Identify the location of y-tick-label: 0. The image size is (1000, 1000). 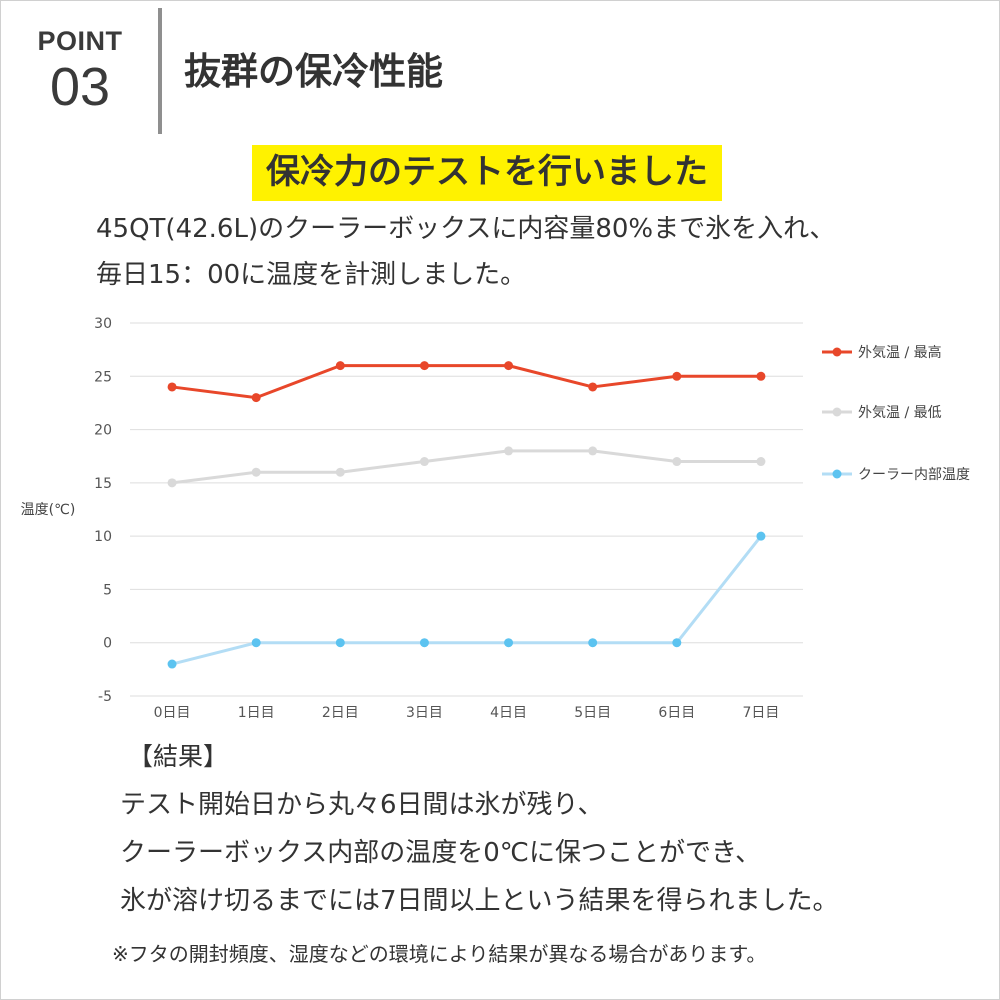
(107, 644).